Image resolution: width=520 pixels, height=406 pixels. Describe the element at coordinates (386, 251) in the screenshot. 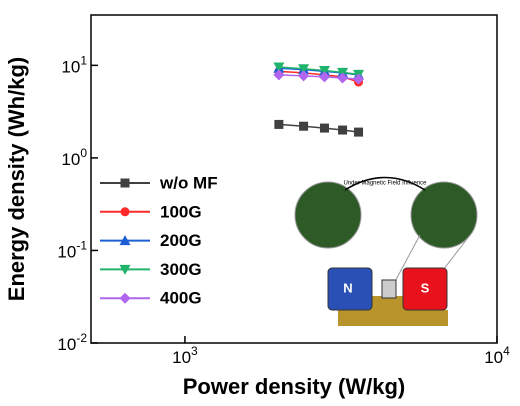

I see `inset: Under Magnetic Field Influence N S` at that location.